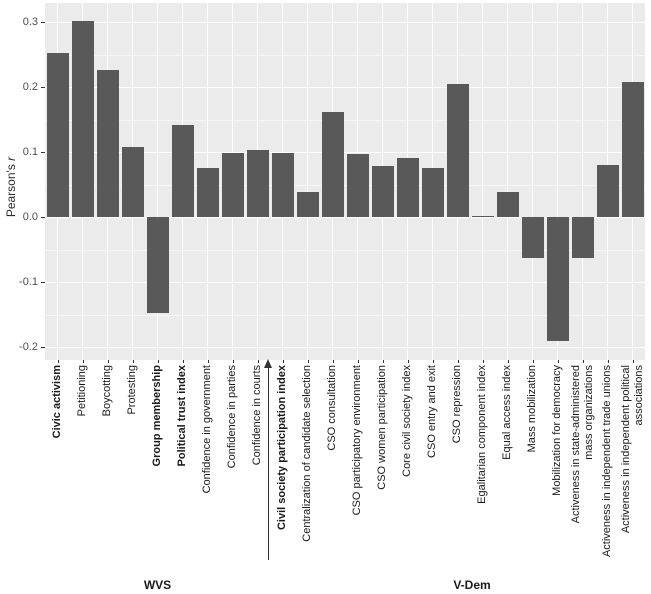 The height and width of the screenshot is (594, 651). I want to click on x-axis-label: Boycotting, so click(107, 391).